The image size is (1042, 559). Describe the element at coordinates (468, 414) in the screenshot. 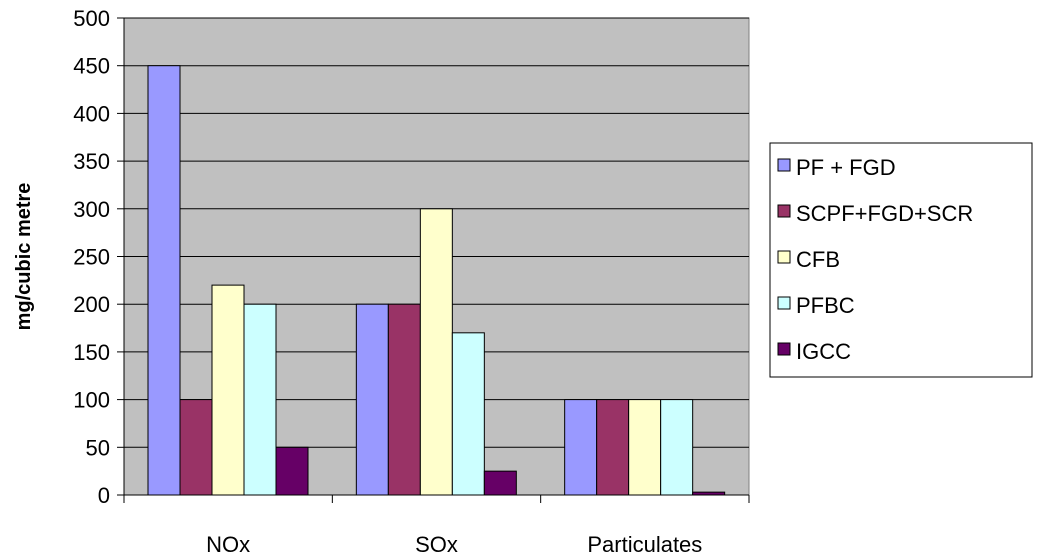

I see `bar-pfbc-sox` at that location.